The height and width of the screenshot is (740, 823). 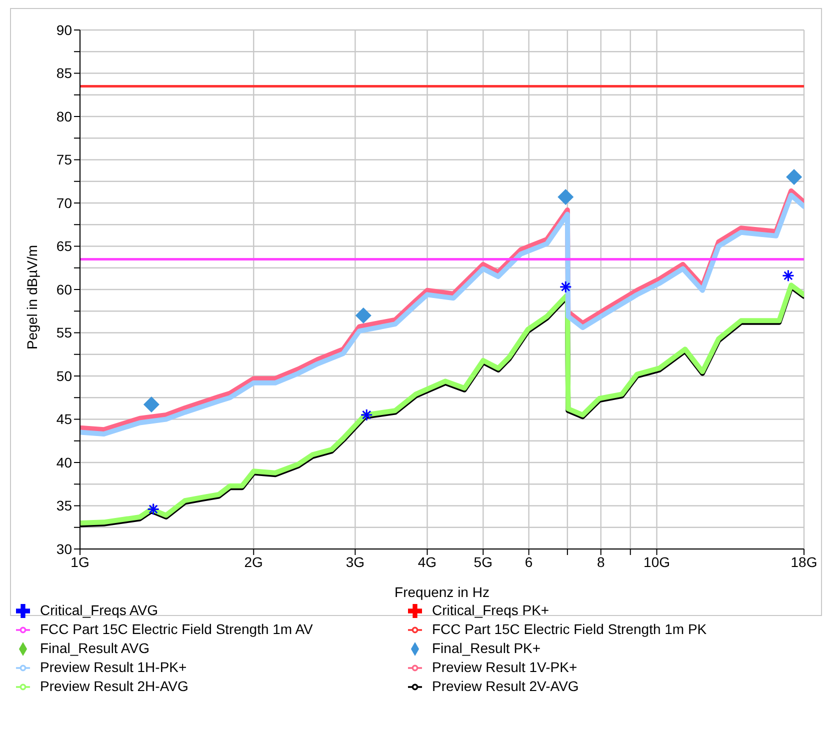 I want to click on legend-label: Preview Result 2H-AVG, so click(x=114, y=686).